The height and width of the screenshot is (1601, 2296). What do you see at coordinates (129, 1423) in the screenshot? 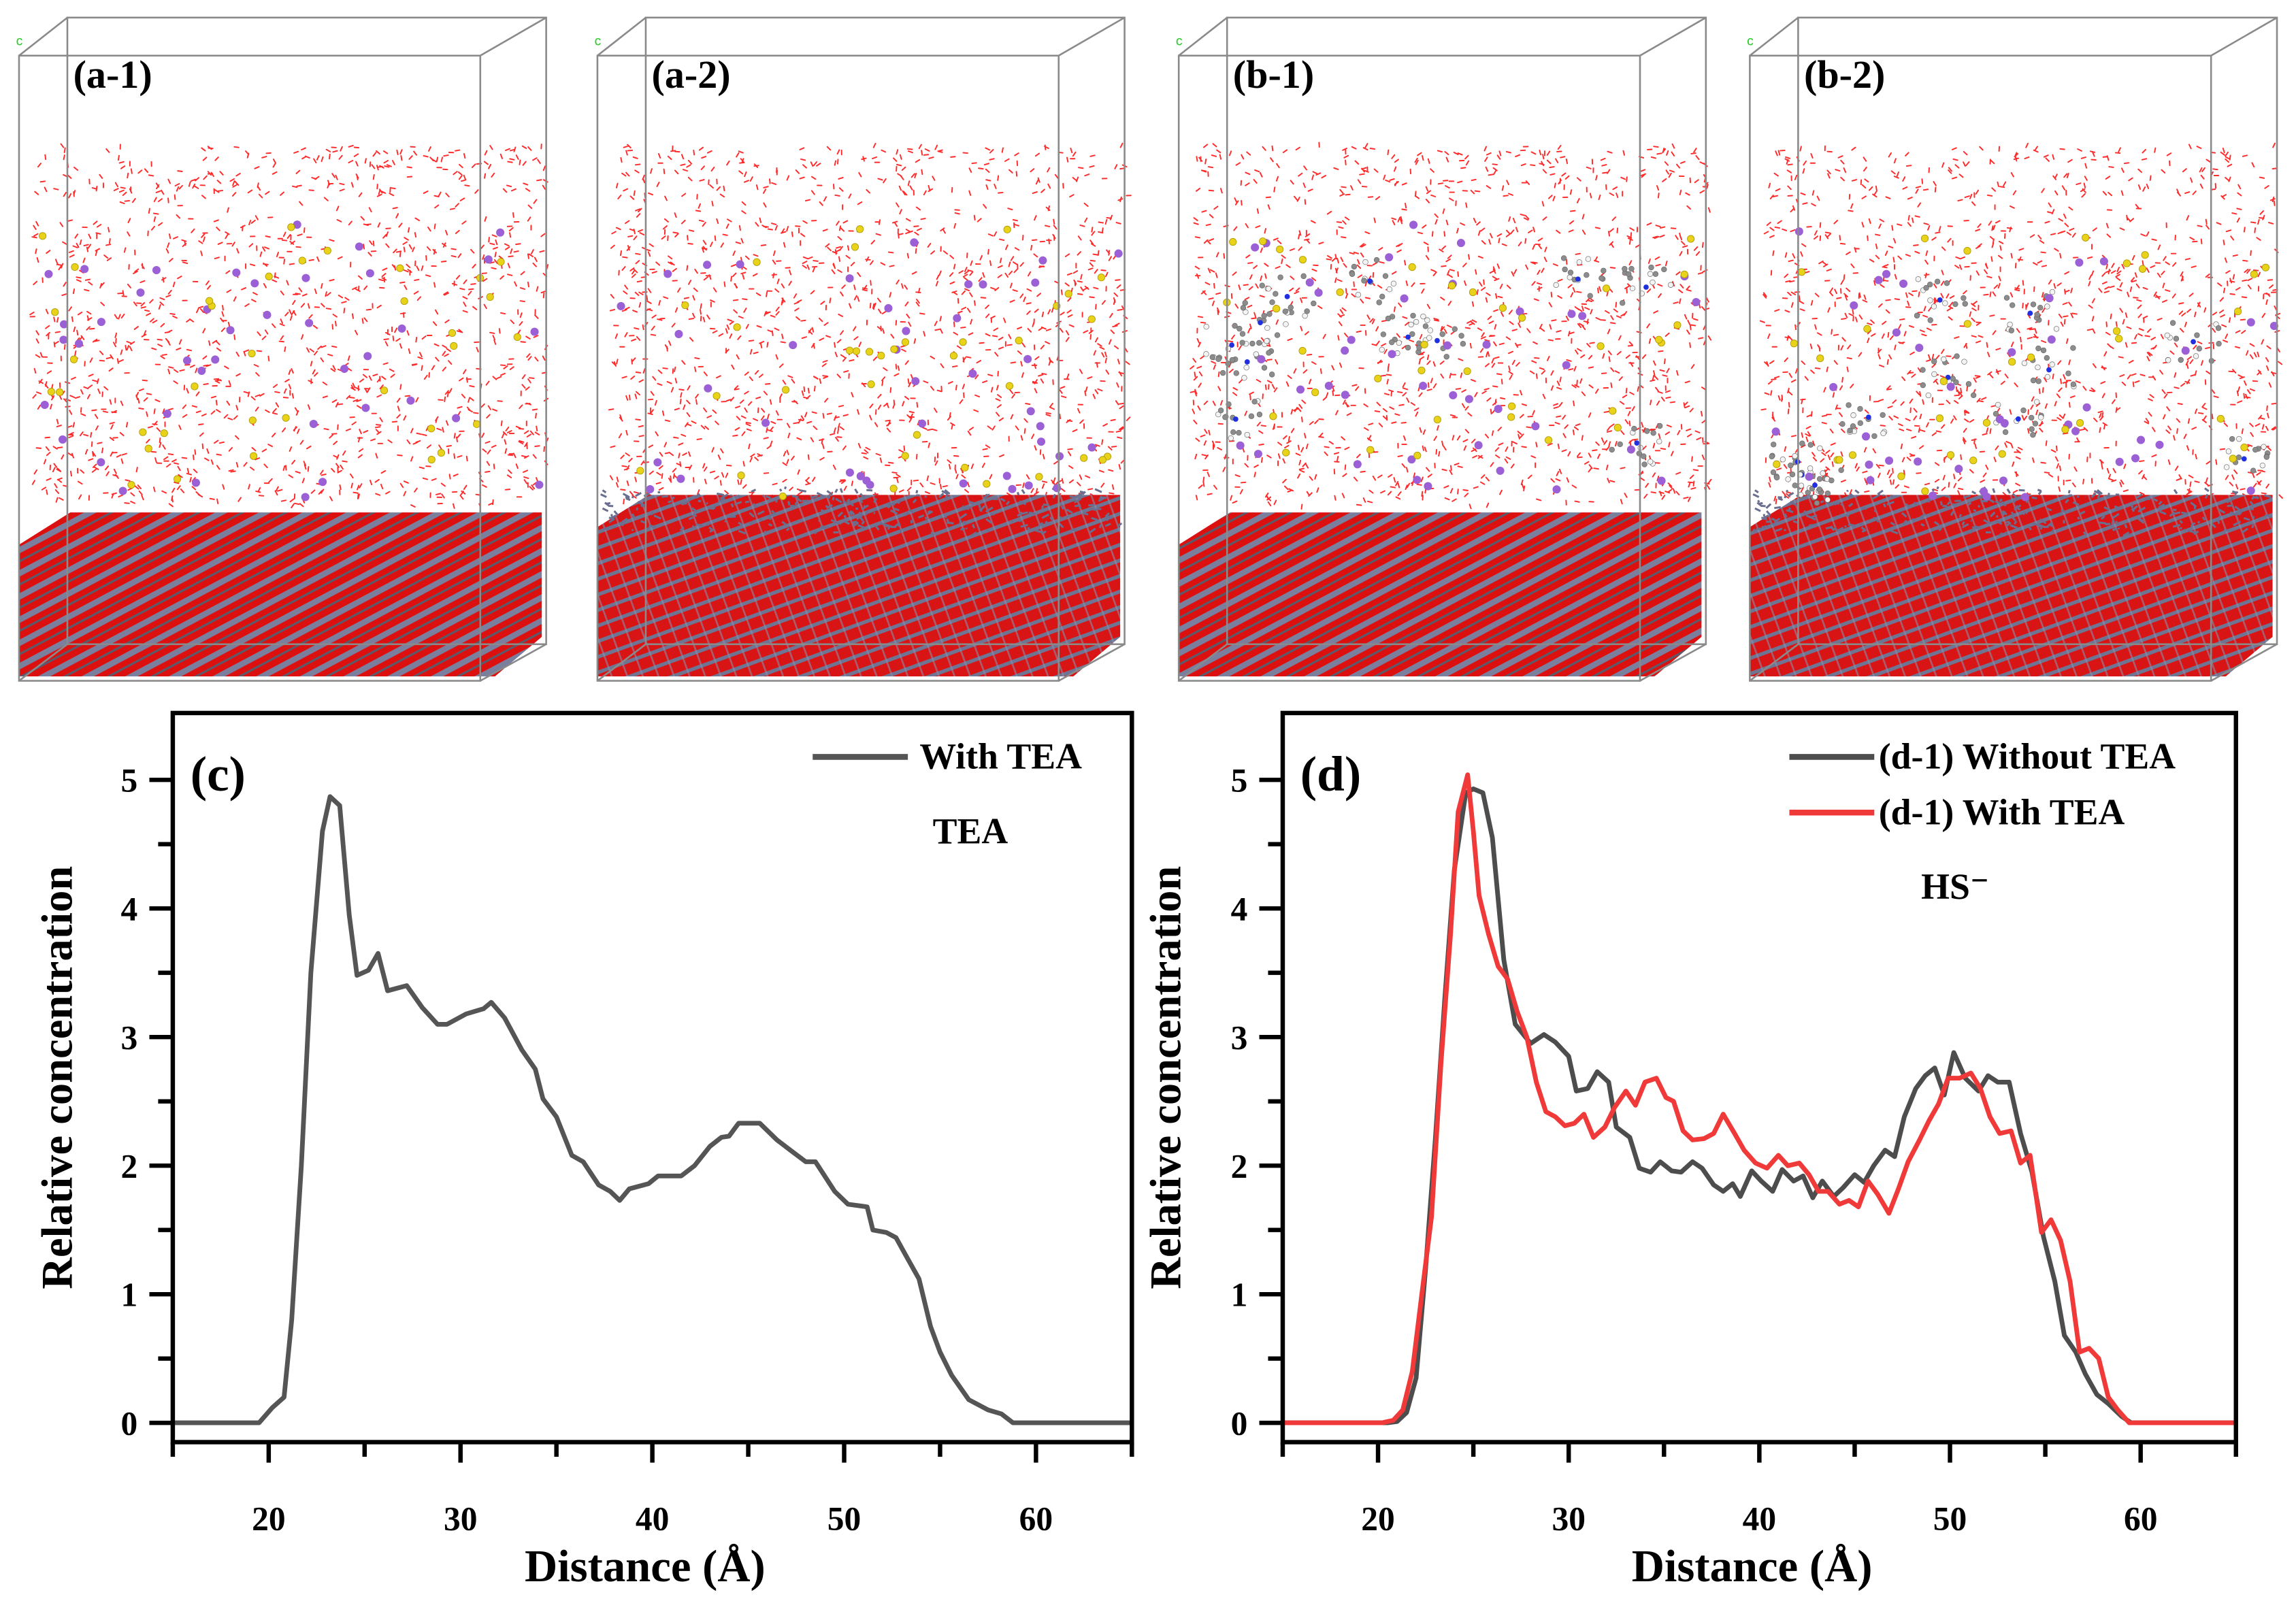
I see `y-tick-label: 0` at bounding box center [129, 1423].